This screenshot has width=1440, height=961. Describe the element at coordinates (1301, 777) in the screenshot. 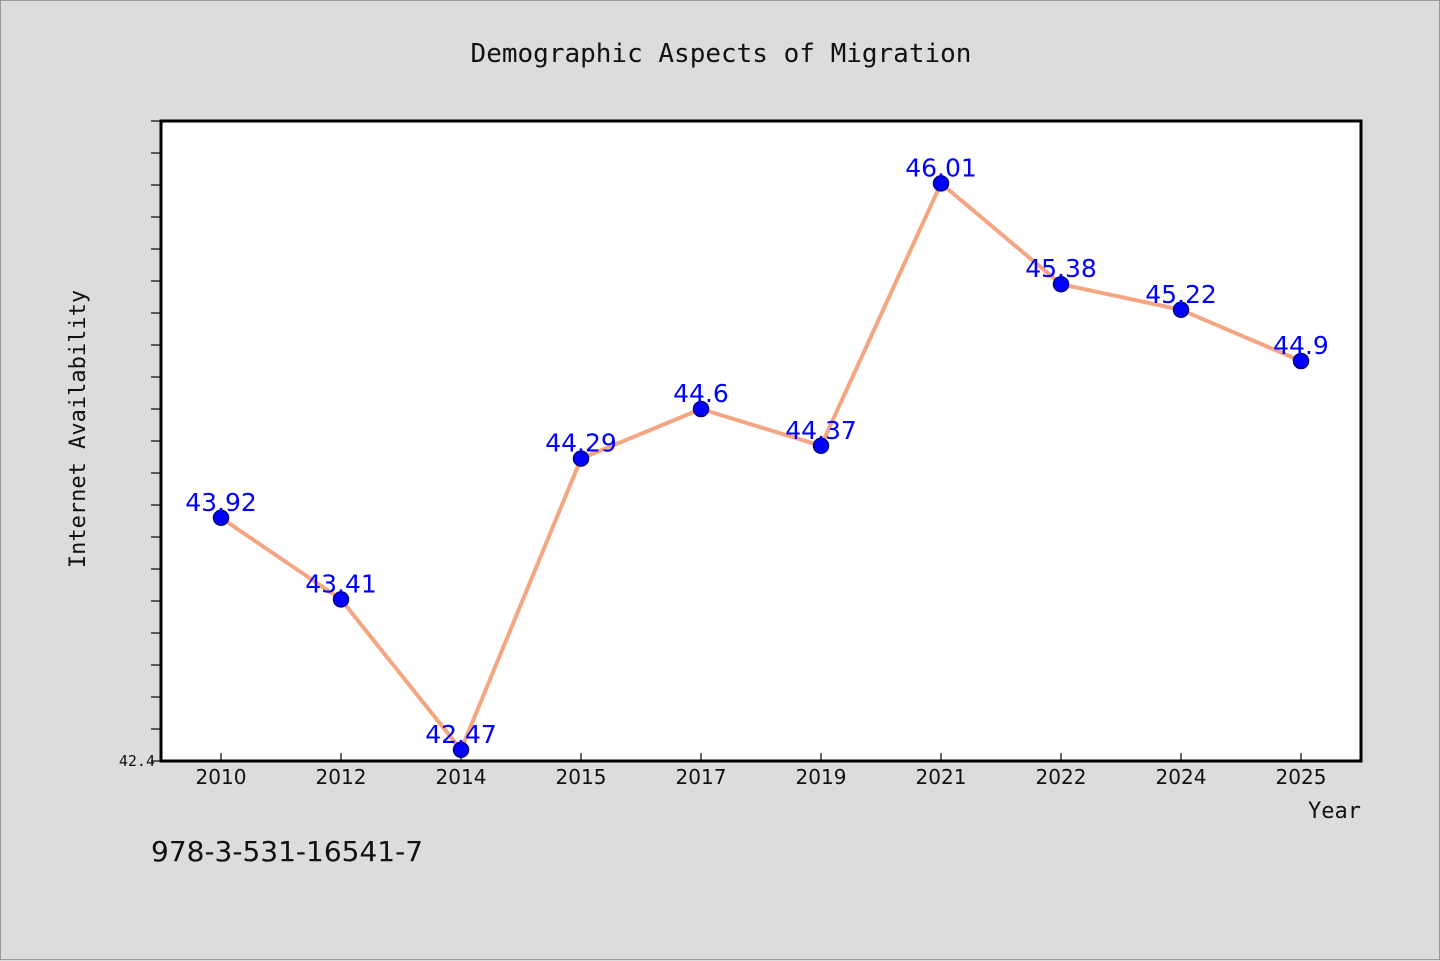

I see `x-tick-label: 2025` at that location.